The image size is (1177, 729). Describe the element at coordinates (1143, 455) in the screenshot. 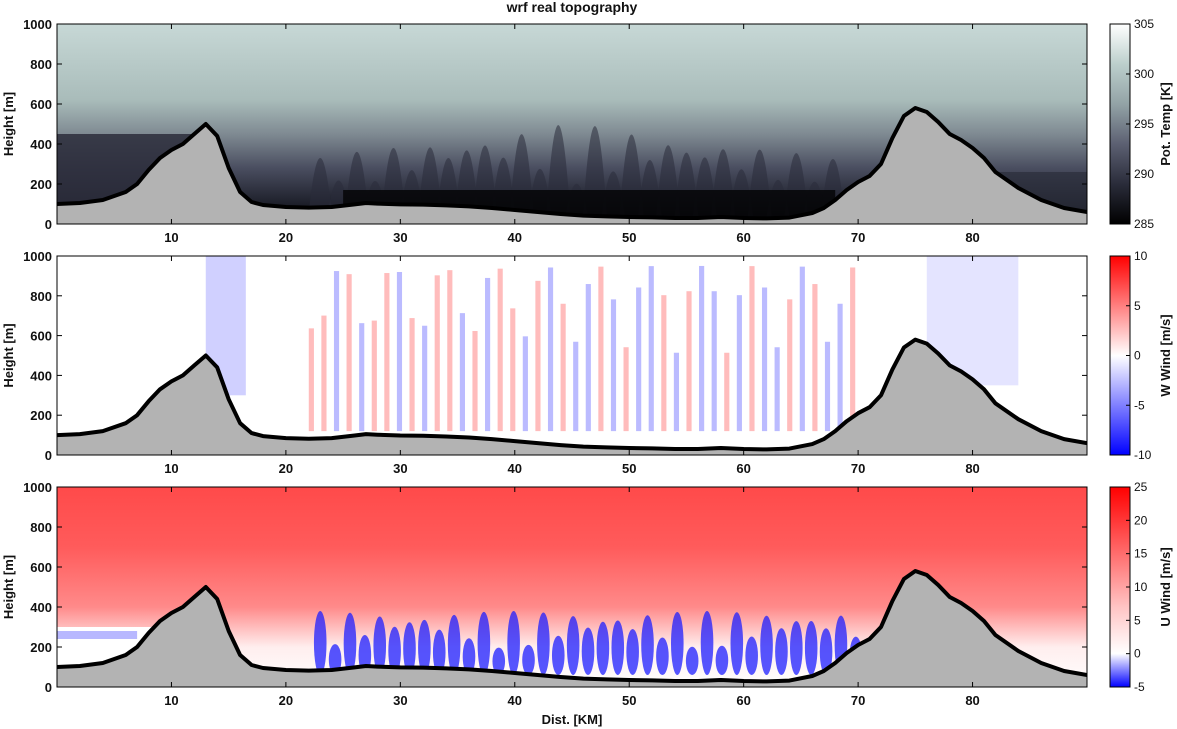

I see `colorbar-tick-label: -10` at that location.